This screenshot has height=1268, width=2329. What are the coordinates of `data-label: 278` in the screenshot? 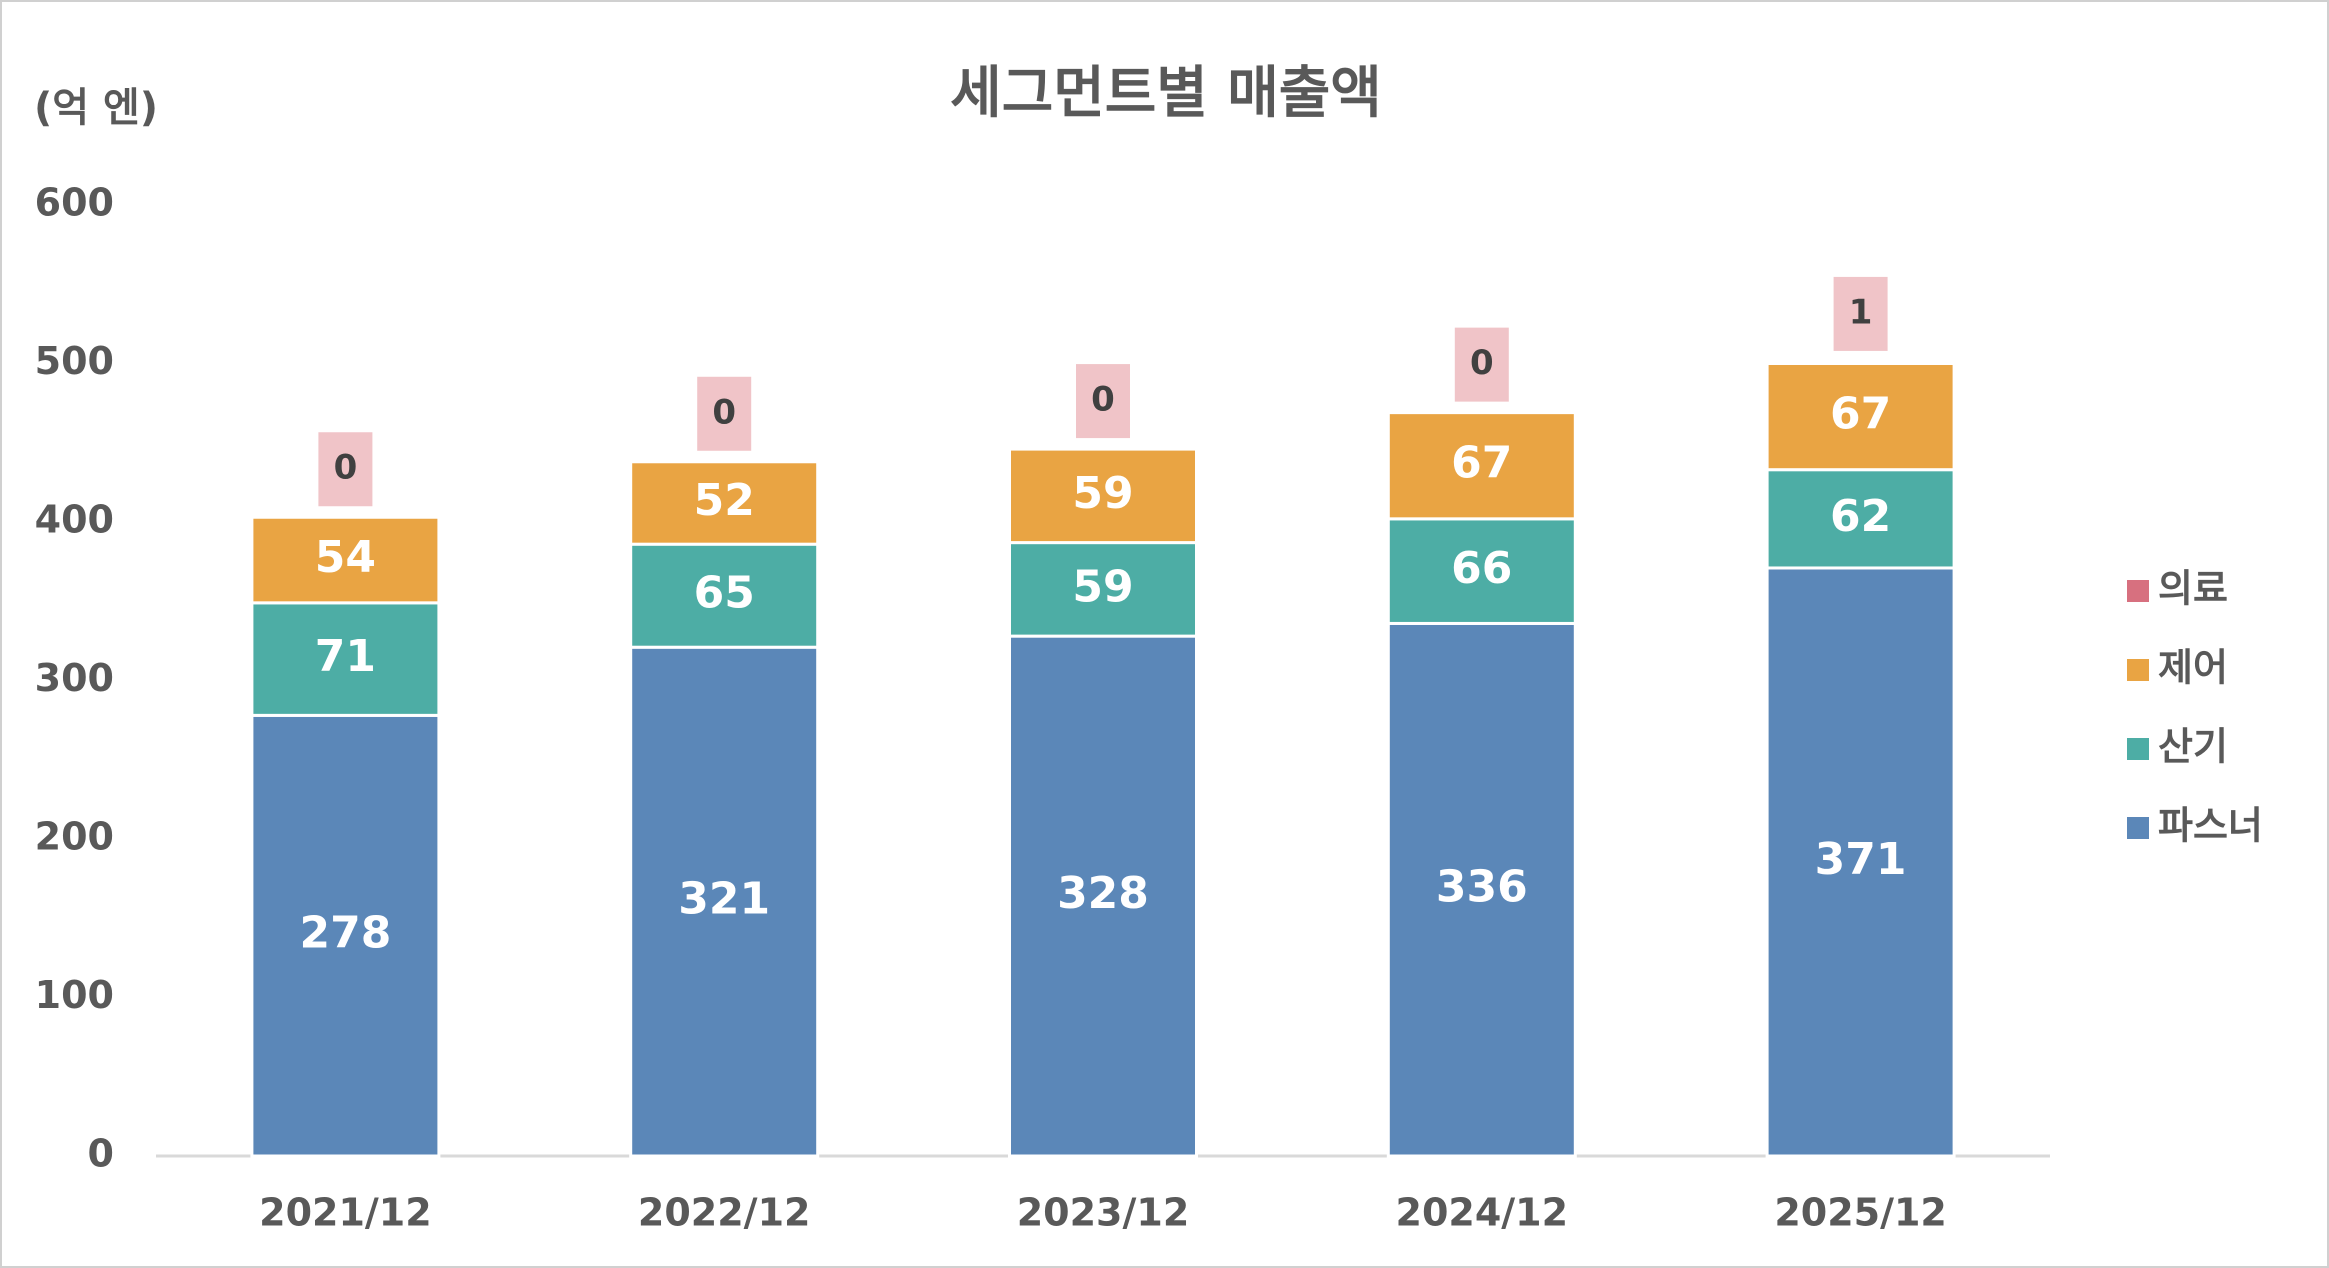 It's located at (345, 933).